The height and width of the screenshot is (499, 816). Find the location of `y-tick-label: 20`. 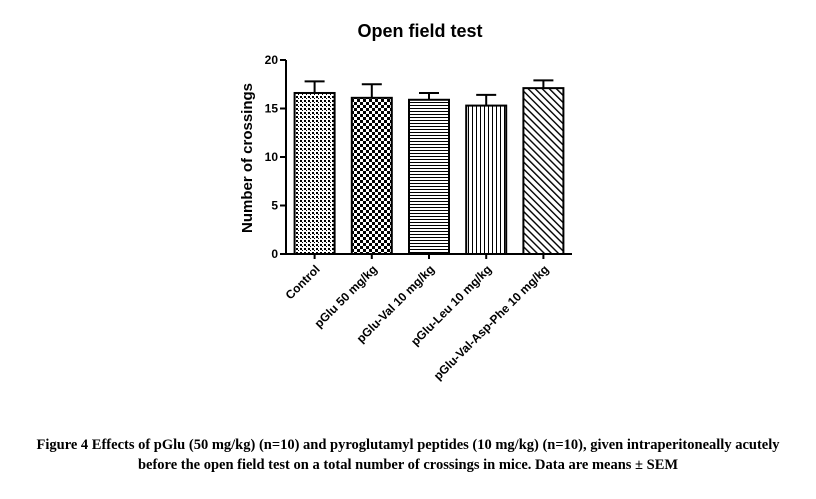

y-tick-label: 20 is located at coordinates (272, 60).